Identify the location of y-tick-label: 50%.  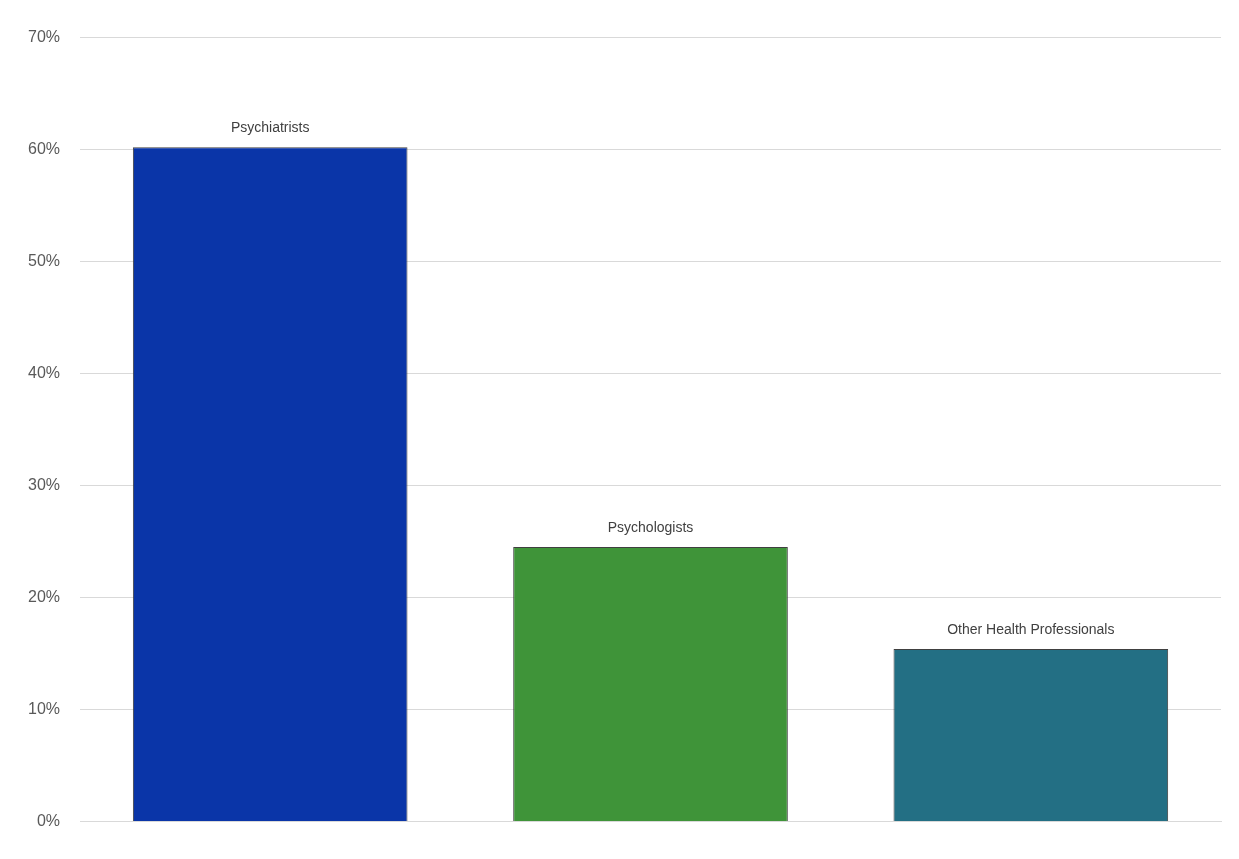
(44, 260).